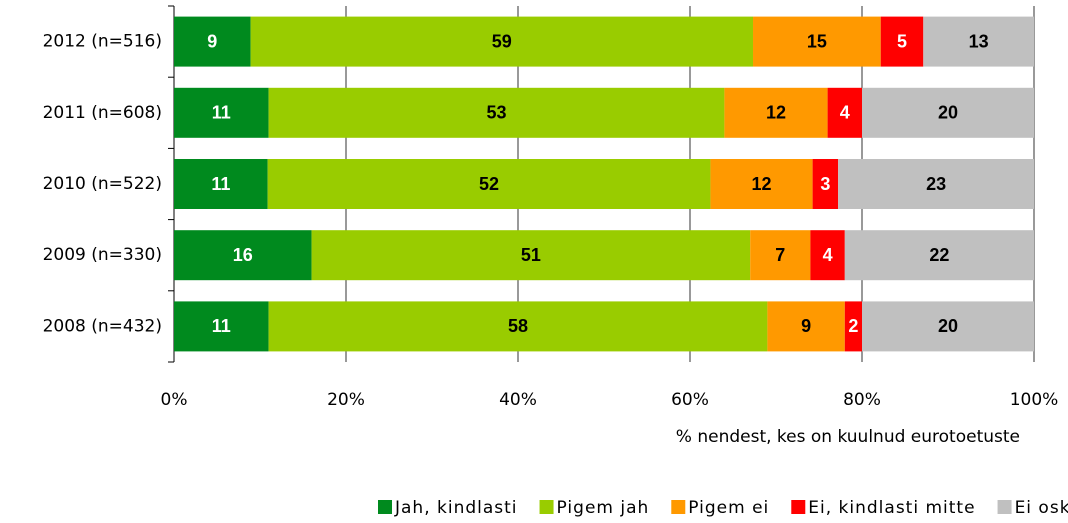 The height and width of the screenshot is (523, 1068). I want to click on value-label: 52, so click(489, 184).